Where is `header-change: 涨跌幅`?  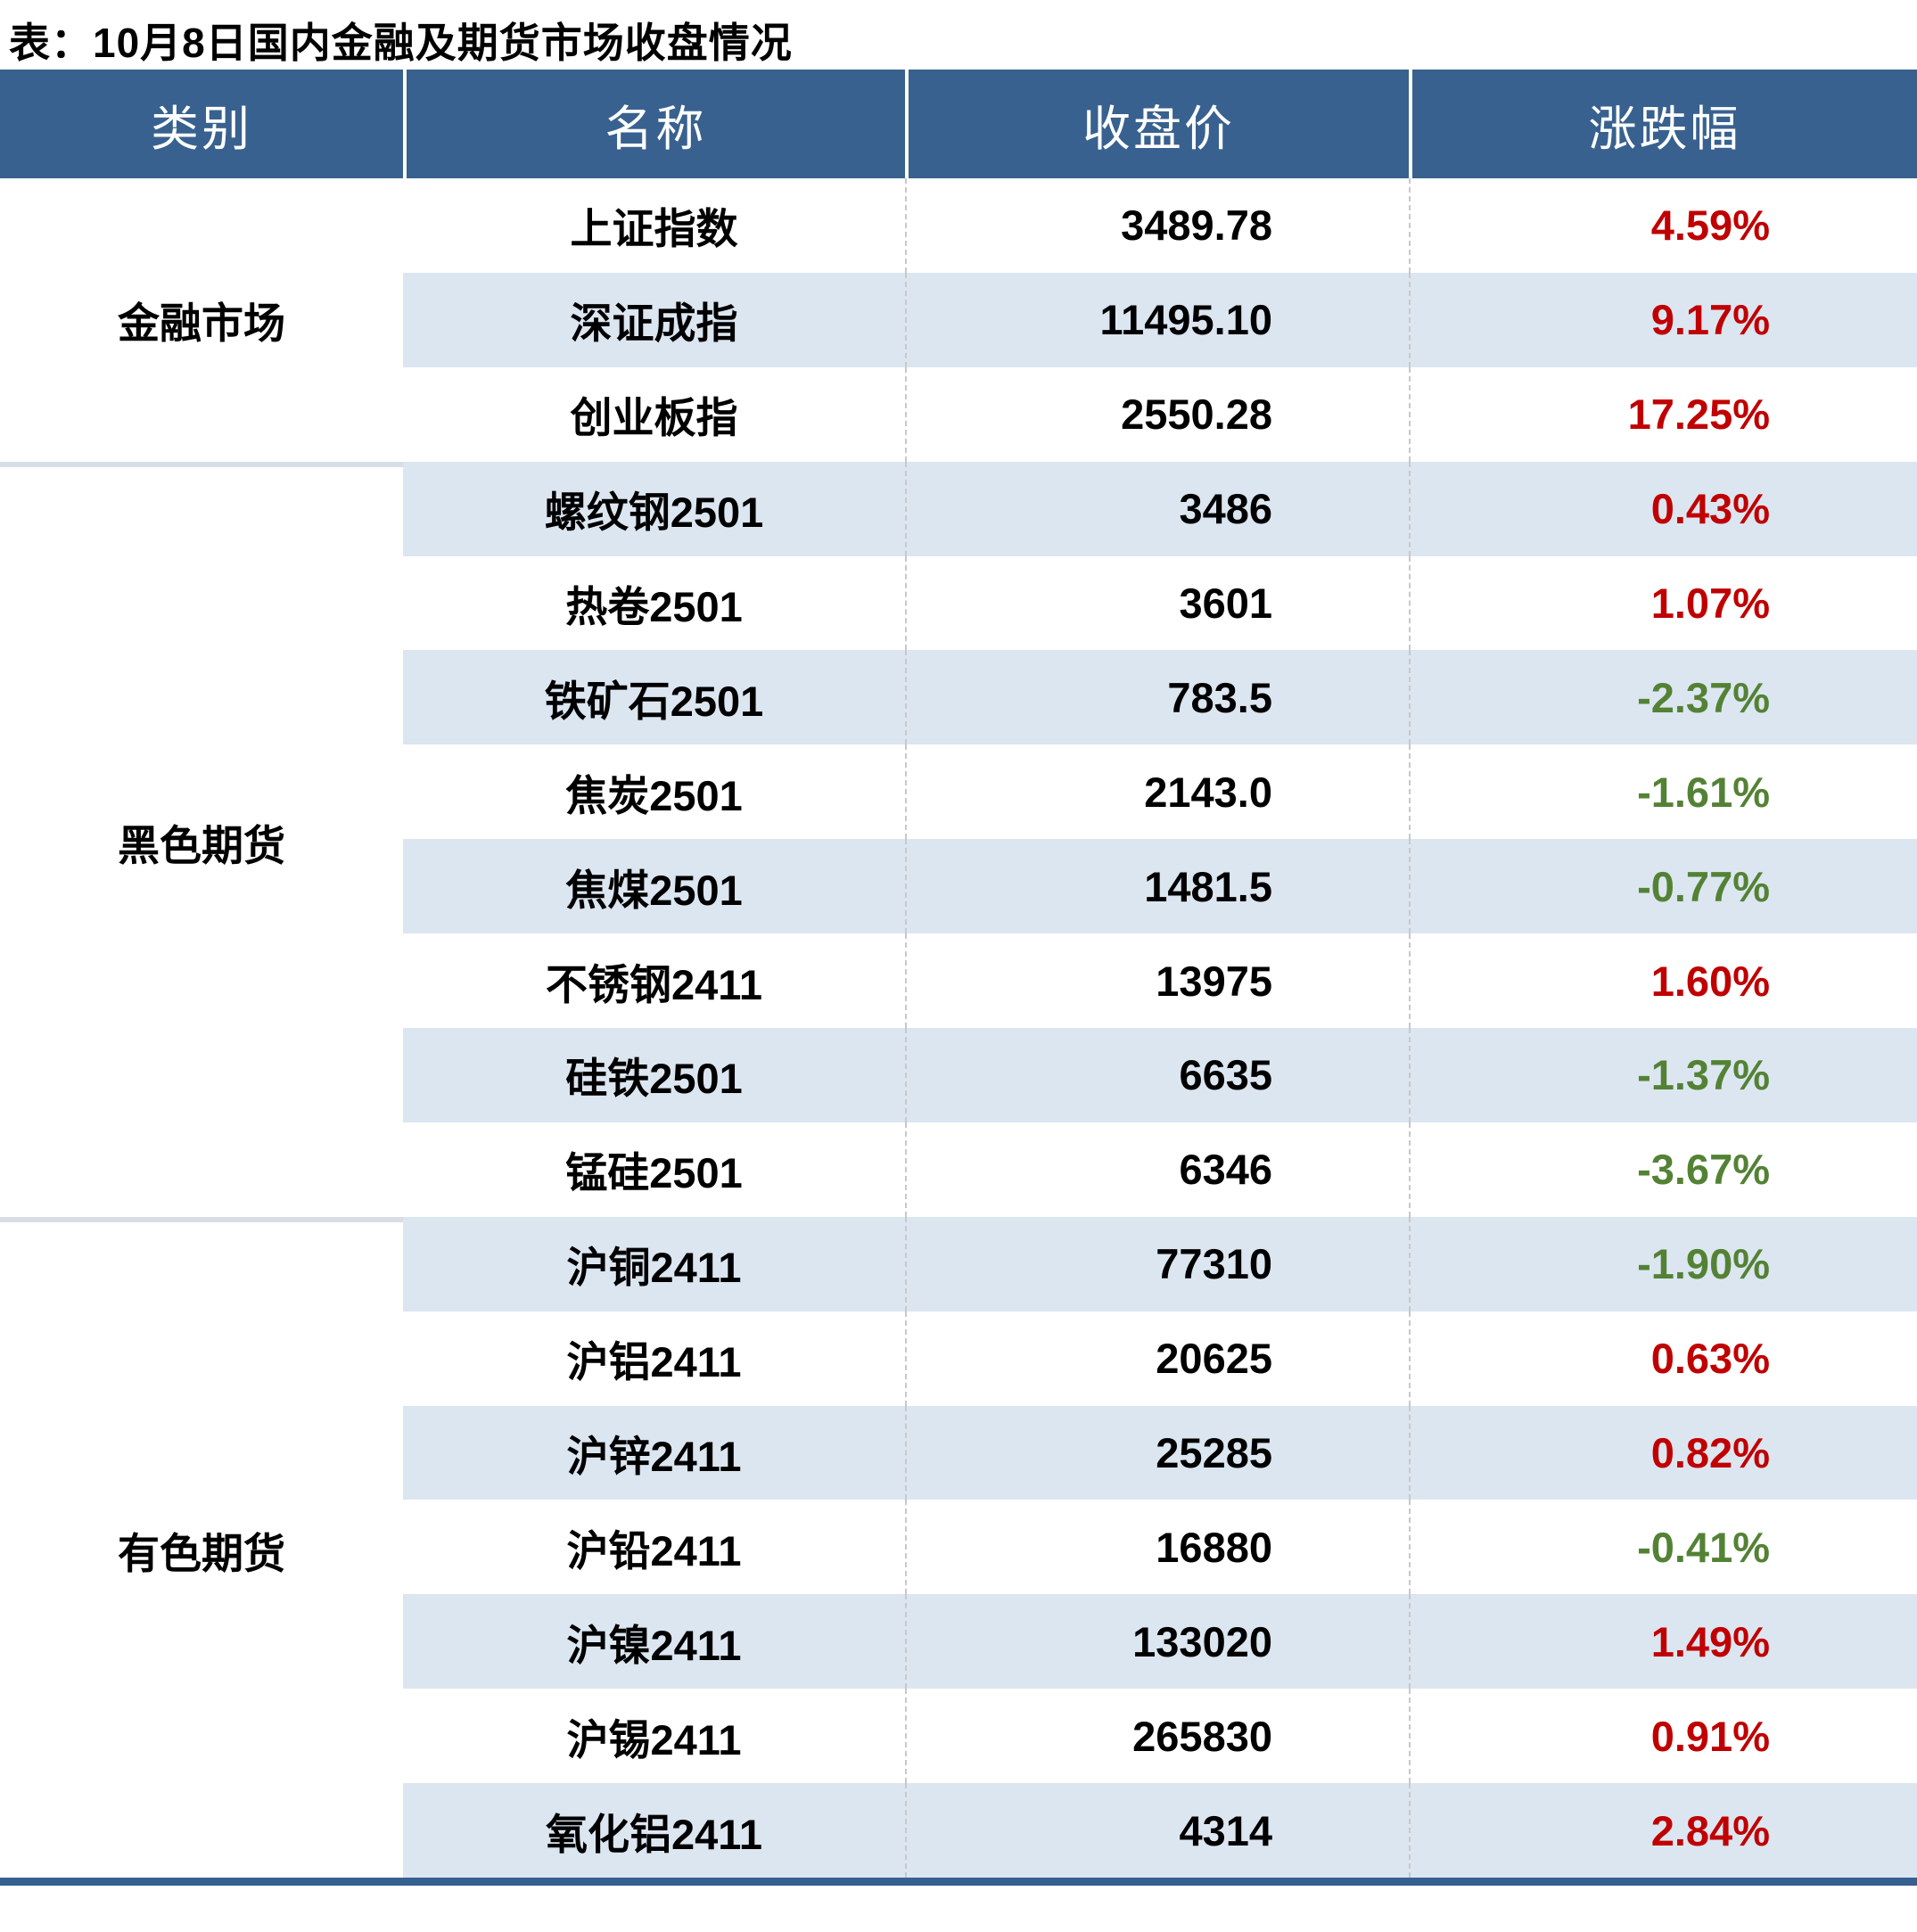 header-change: 涨跌幅 is located at coordinates (1663, 124).